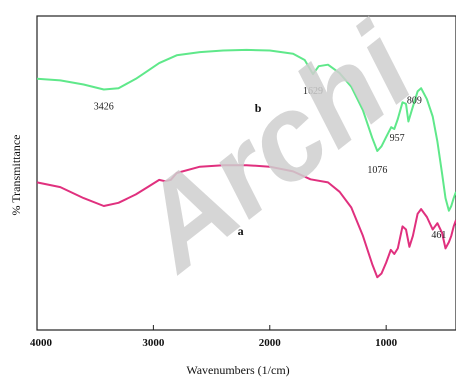 The height and width of the screenshot is (384, 456). Describe the element at coordinates (414, 101) in the screenshot. I see `peak-label-809: 809` at that location.